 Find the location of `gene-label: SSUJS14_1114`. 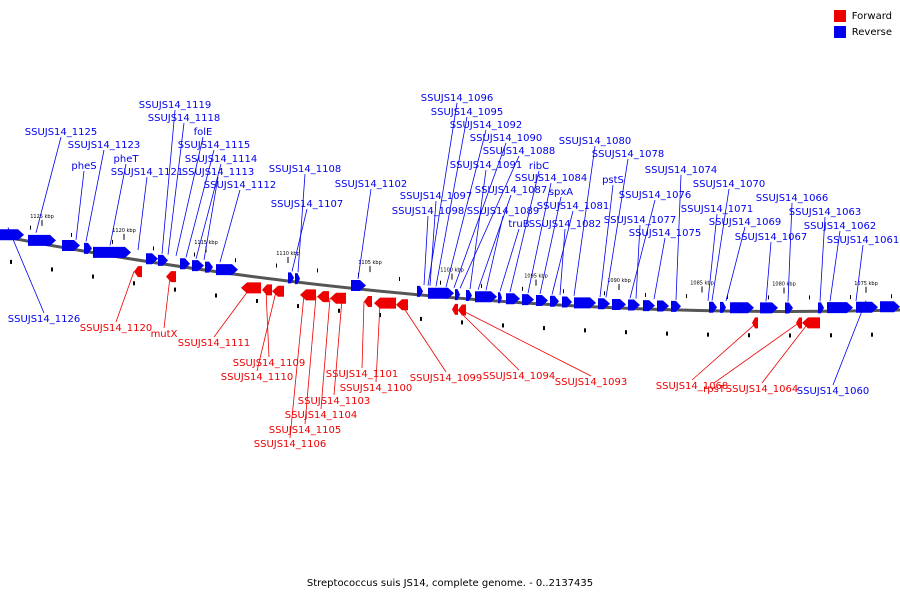

gene-label: SSUJS14_1114 is located at coordinates (221, 159).